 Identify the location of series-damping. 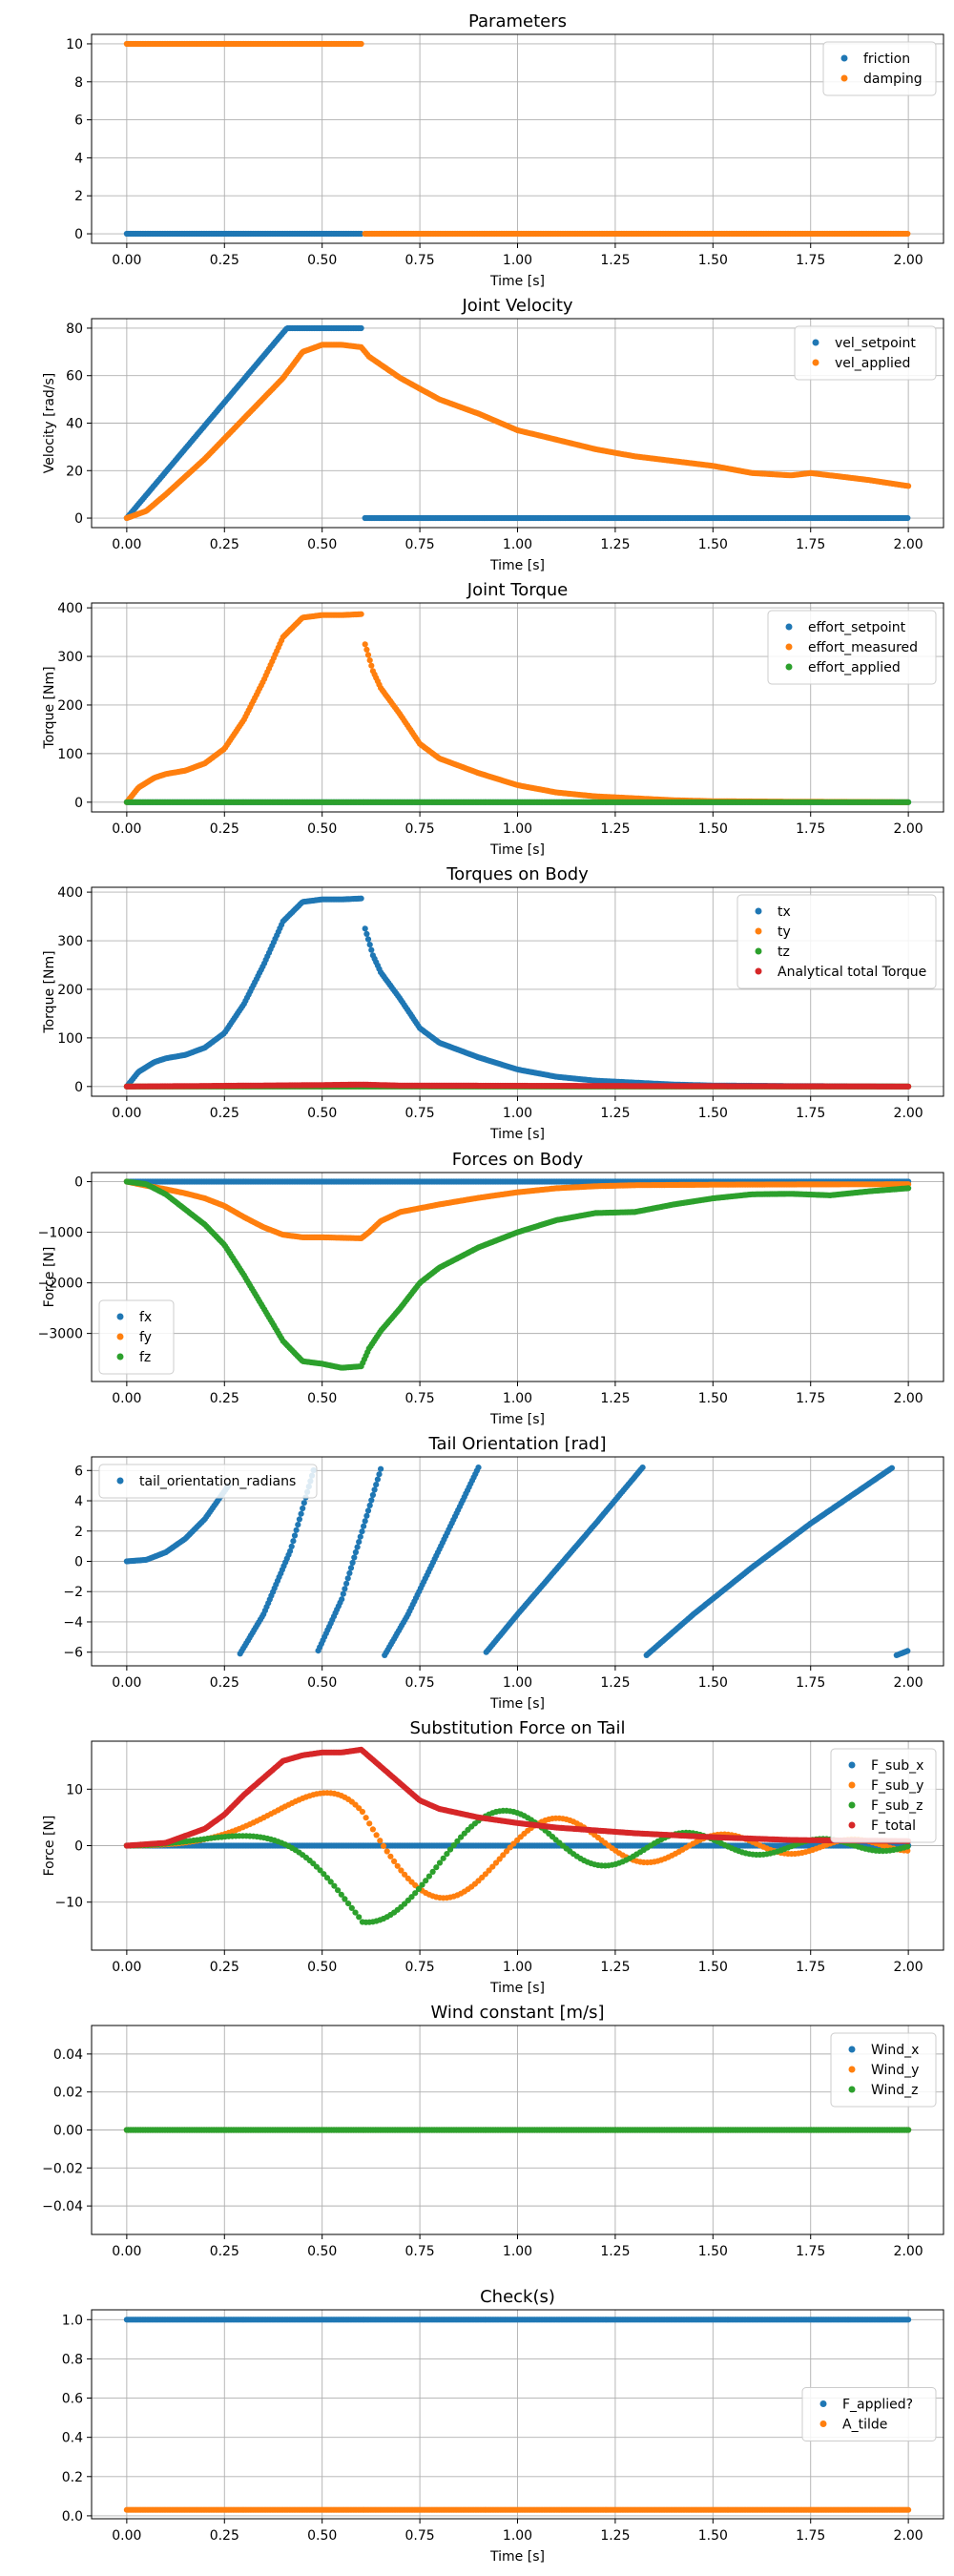
(517, 139).